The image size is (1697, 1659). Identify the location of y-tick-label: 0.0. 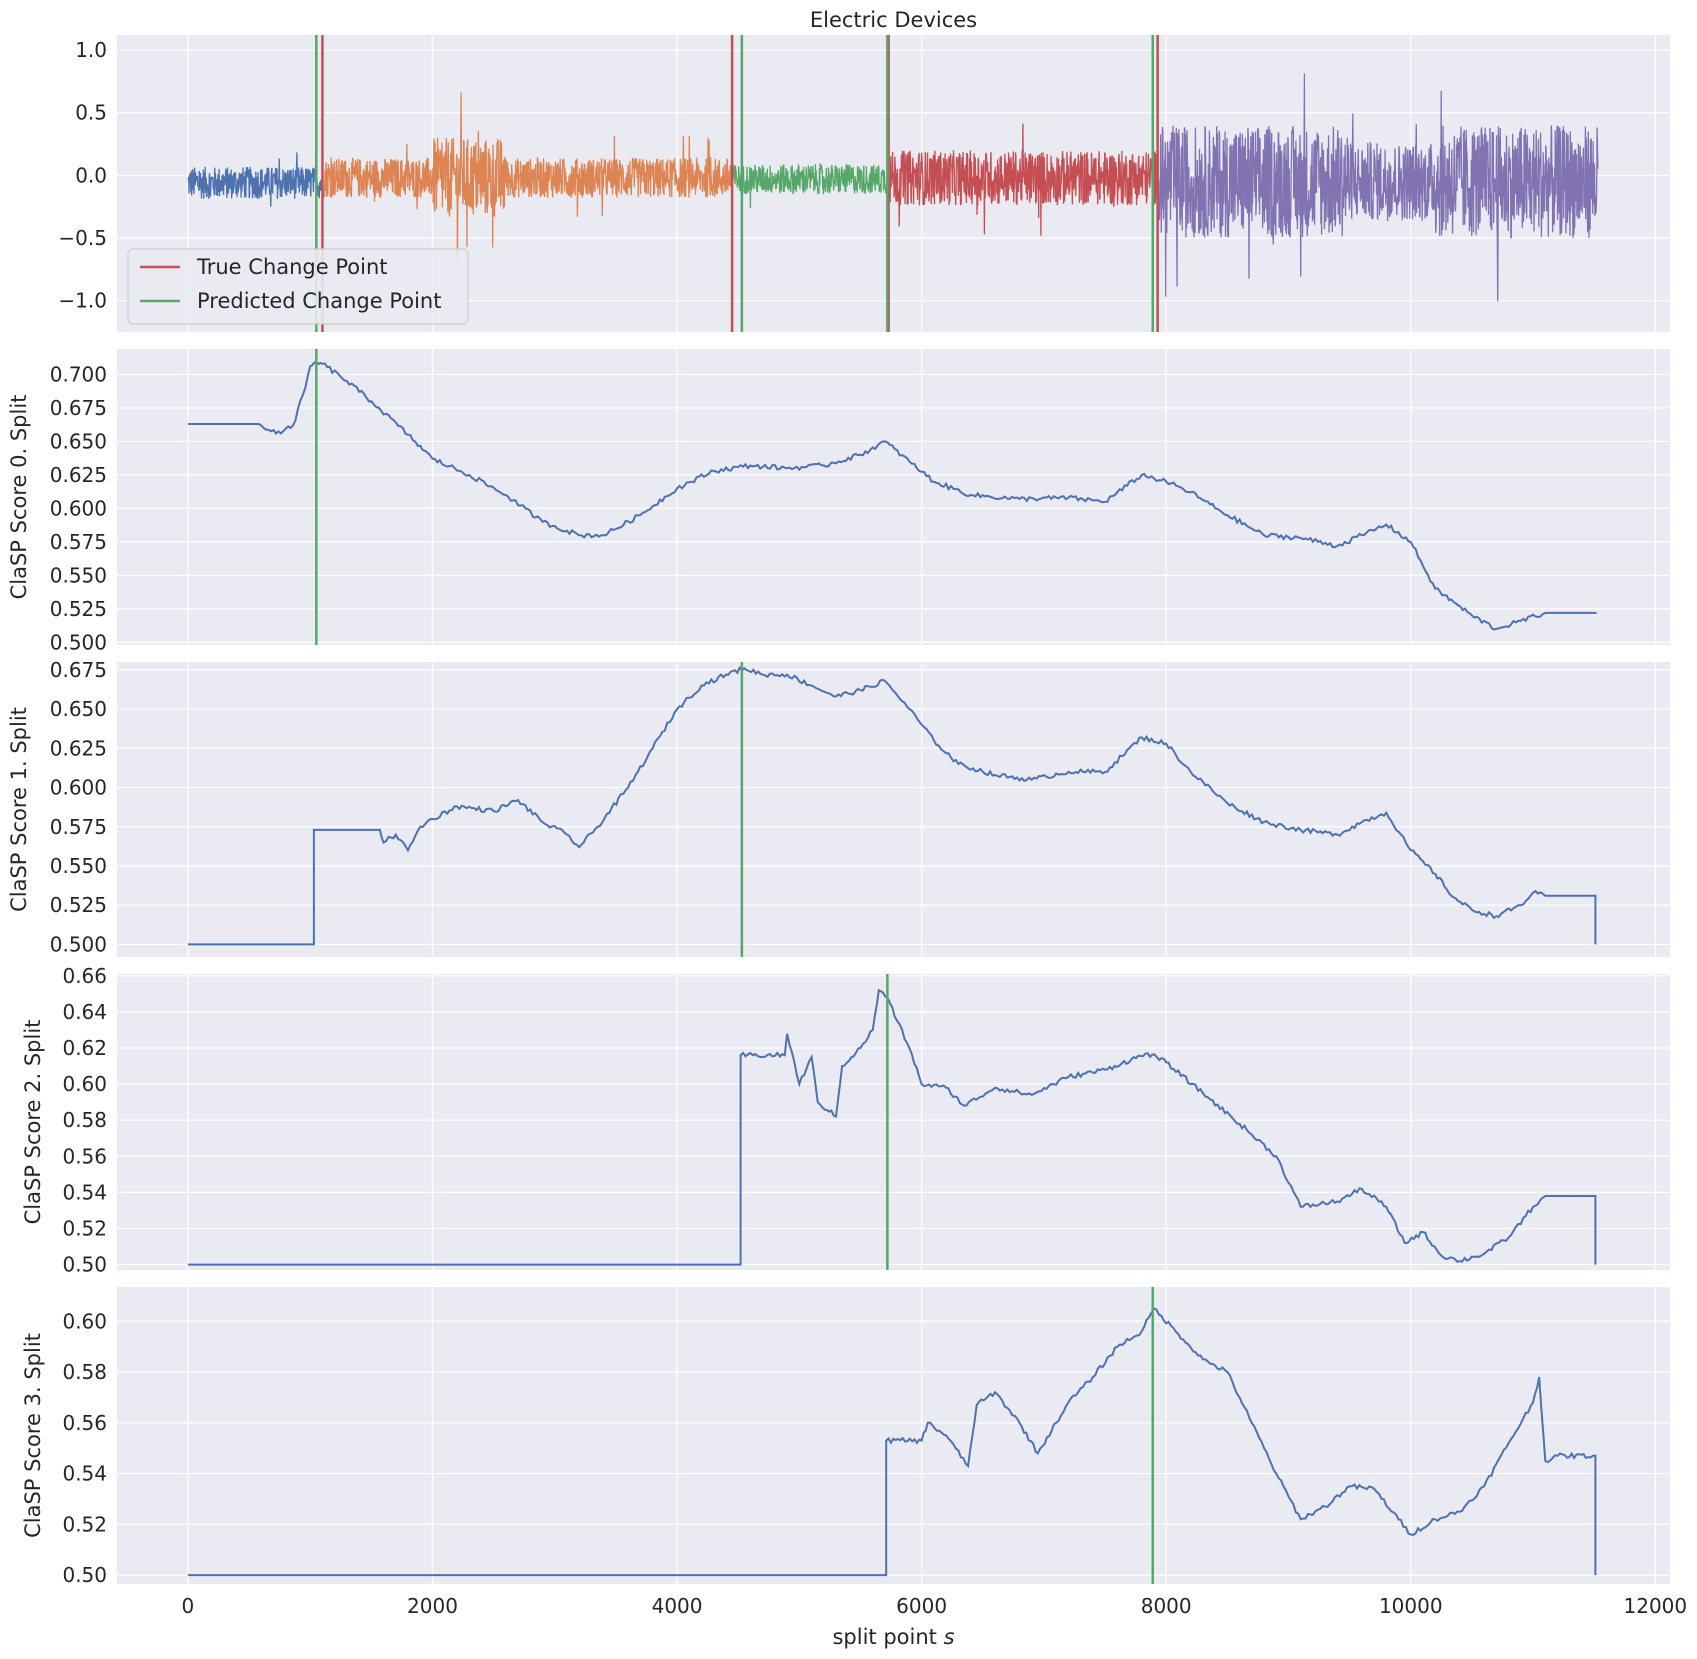
(91, 175).